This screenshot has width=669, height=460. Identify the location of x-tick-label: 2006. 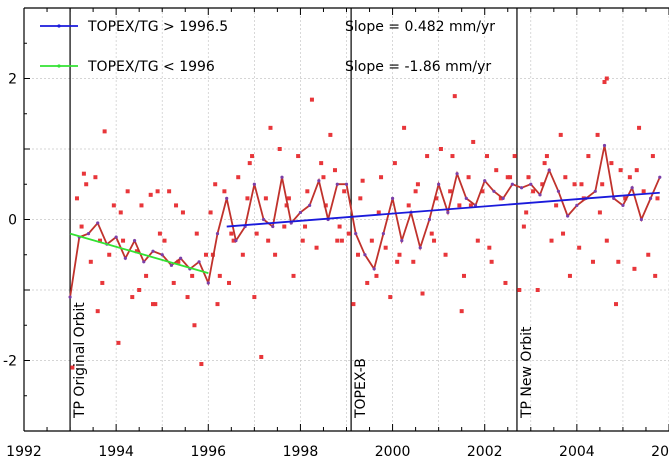
(660, 452).